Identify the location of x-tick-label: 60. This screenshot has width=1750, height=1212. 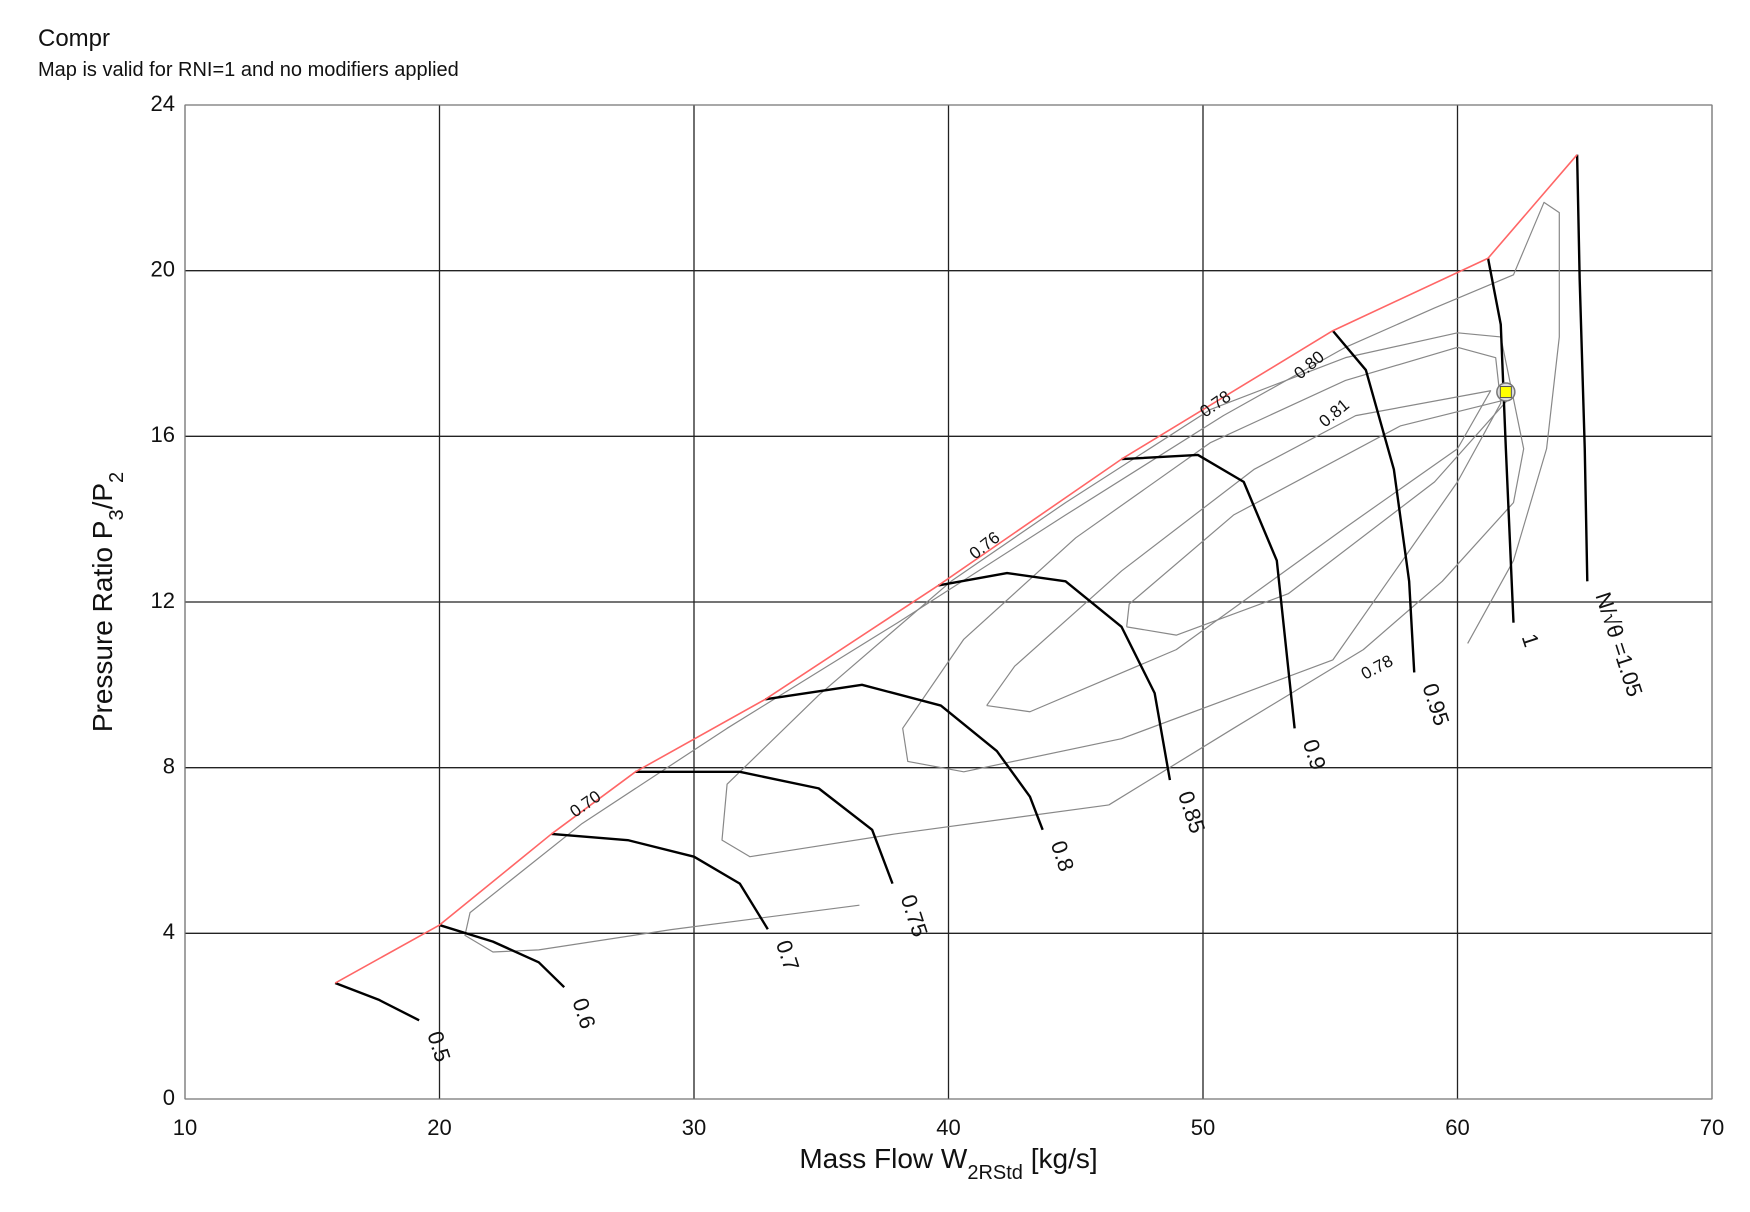
(1457, 1127).